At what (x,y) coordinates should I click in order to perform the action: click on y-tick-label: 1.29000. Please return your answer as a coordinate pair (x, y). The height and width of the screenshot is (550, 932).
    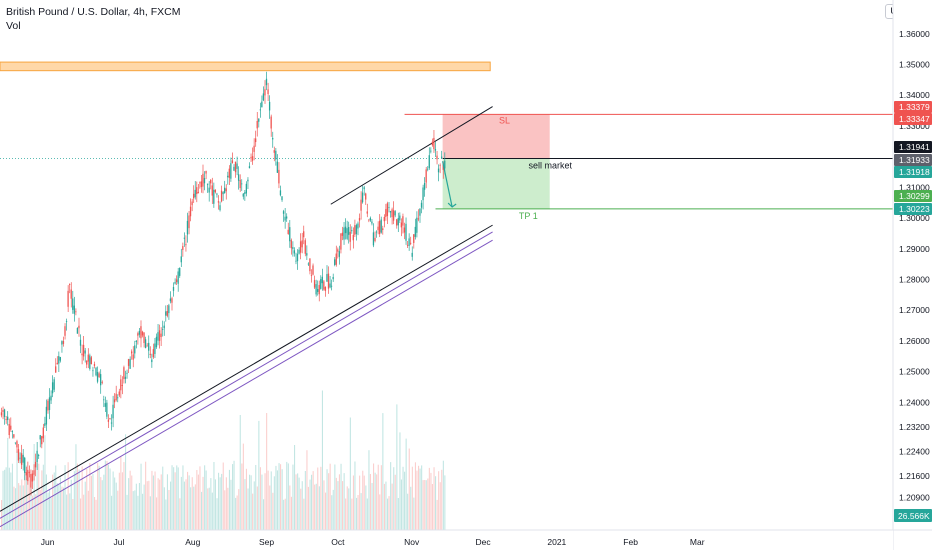
    Looking at the image, I should click on (914, 249).